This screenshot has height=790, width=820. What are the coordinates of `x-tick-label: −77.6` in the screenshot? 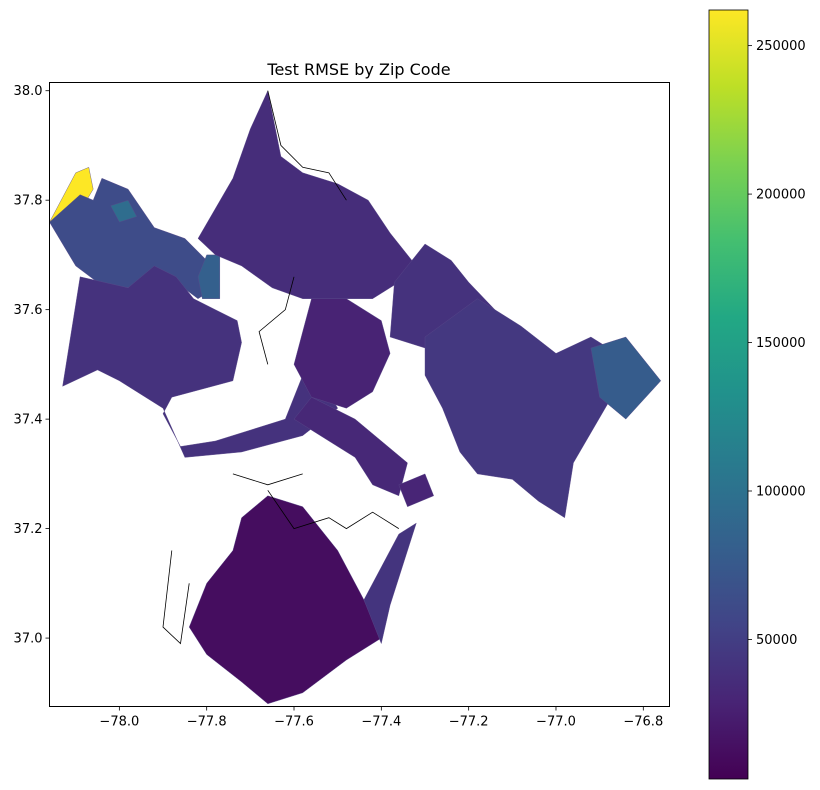 It's located at (294, 722).